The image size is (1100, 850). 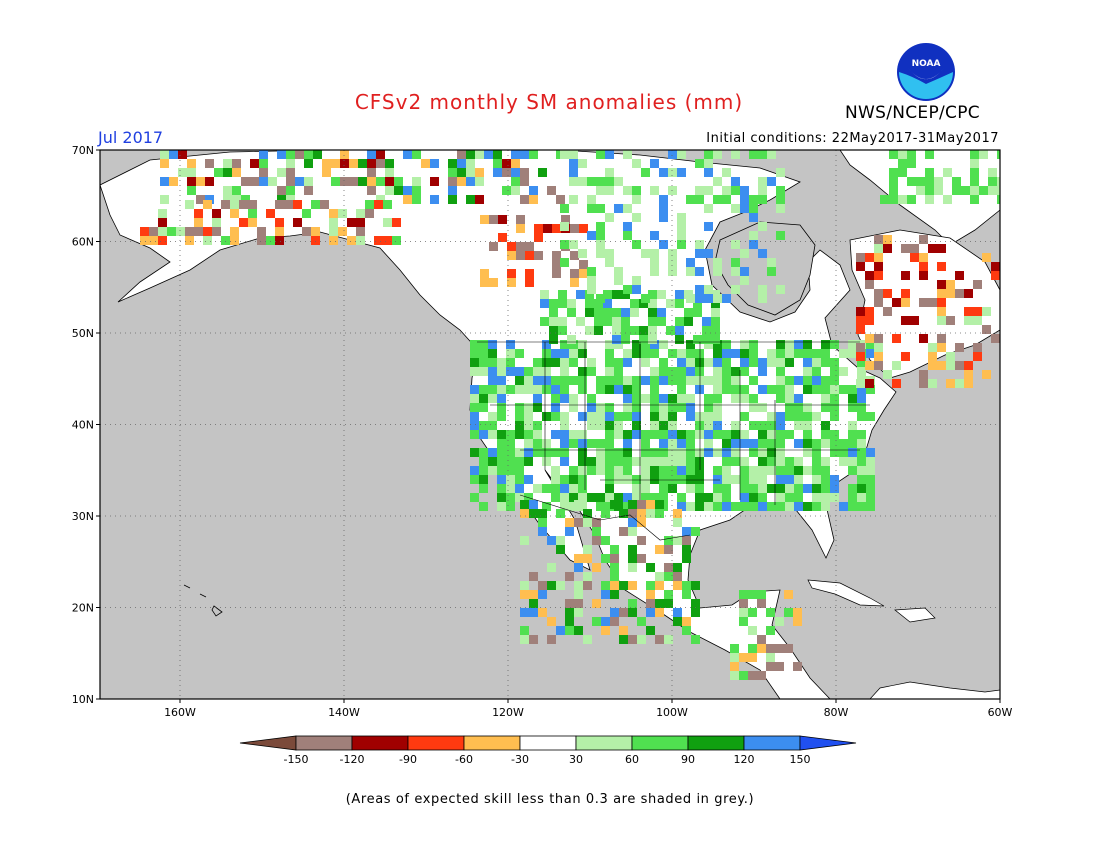 What do you see at coordinates (296, 759) in the screenshot?
I see `legend-label: -150` at bounding box center [296, 759].